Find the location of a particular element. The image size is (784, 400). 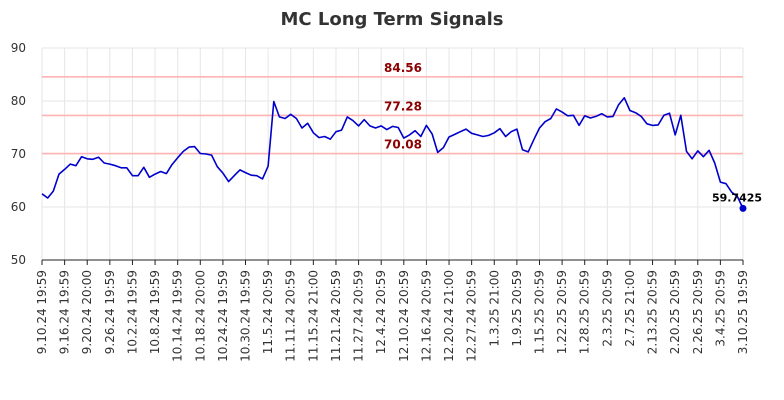

x-tick-label: 12.20.24 21:00 is located at coordinates (449, 316).